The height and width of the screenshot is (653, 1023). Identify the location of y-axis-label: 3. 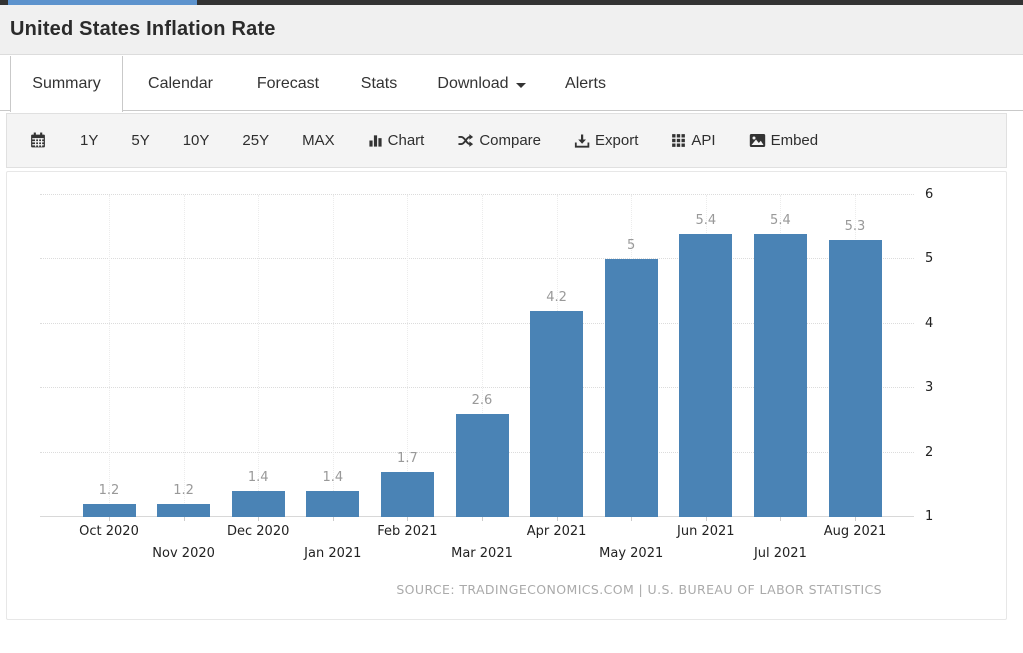
(929, 388).